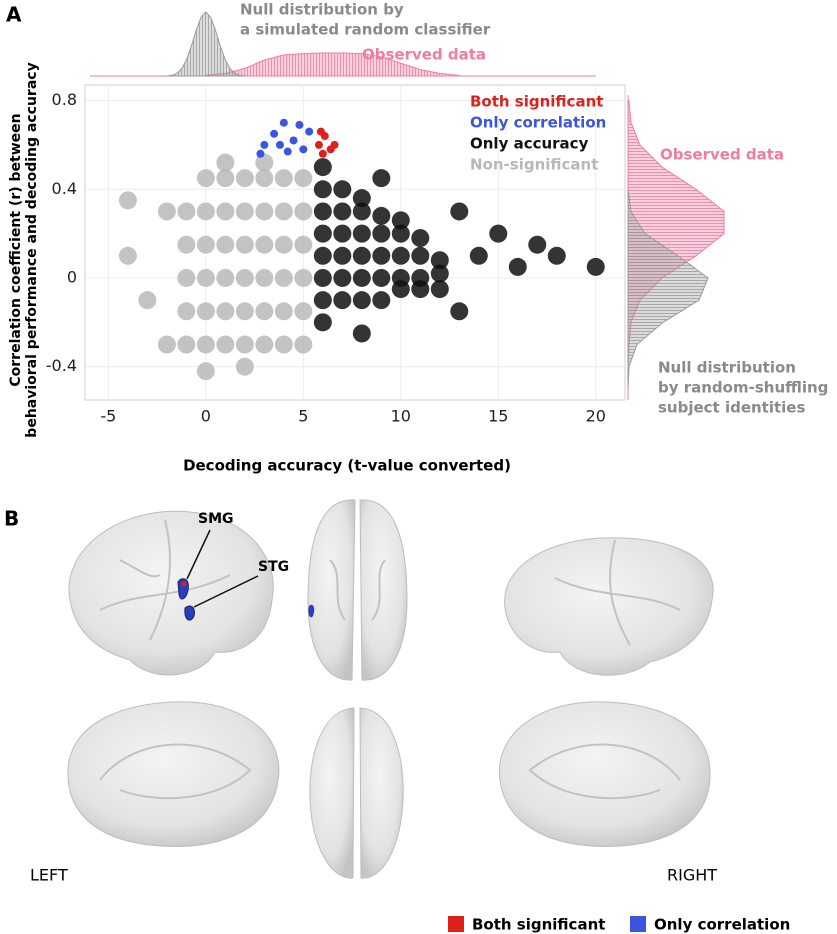 The width and height of the screenshot is (837, 934). I want to click on annotation: Null distribution by, so click(322, 10).